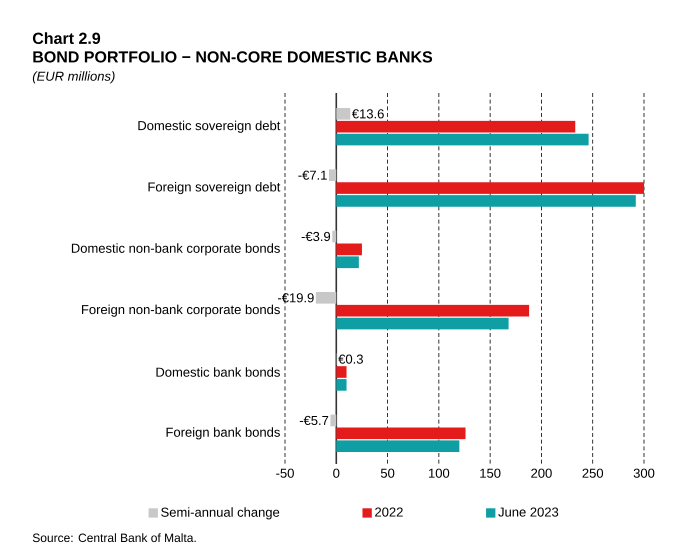 The width and height of the screenshot is (693, 549). What do you see at coordinates (223, 433) in the screenshot?
I see `y-tick-label: Foreign bank bonds` at bounding box center [223, 433].